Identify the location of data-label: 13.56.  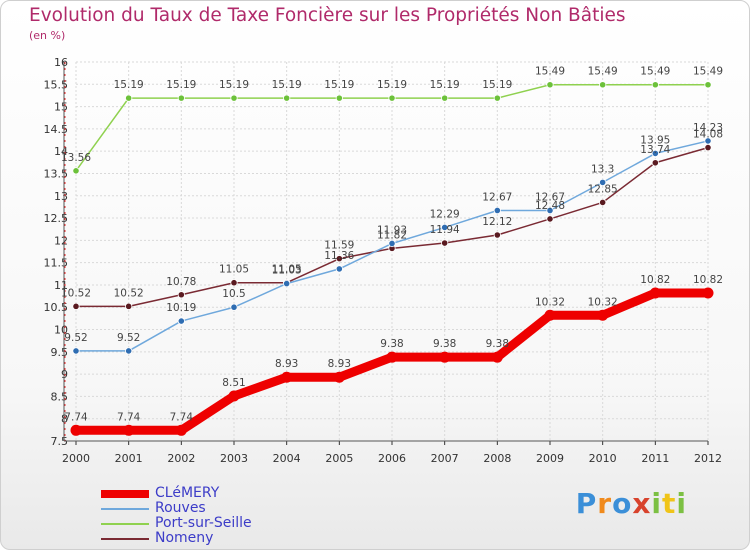
(76, 158).